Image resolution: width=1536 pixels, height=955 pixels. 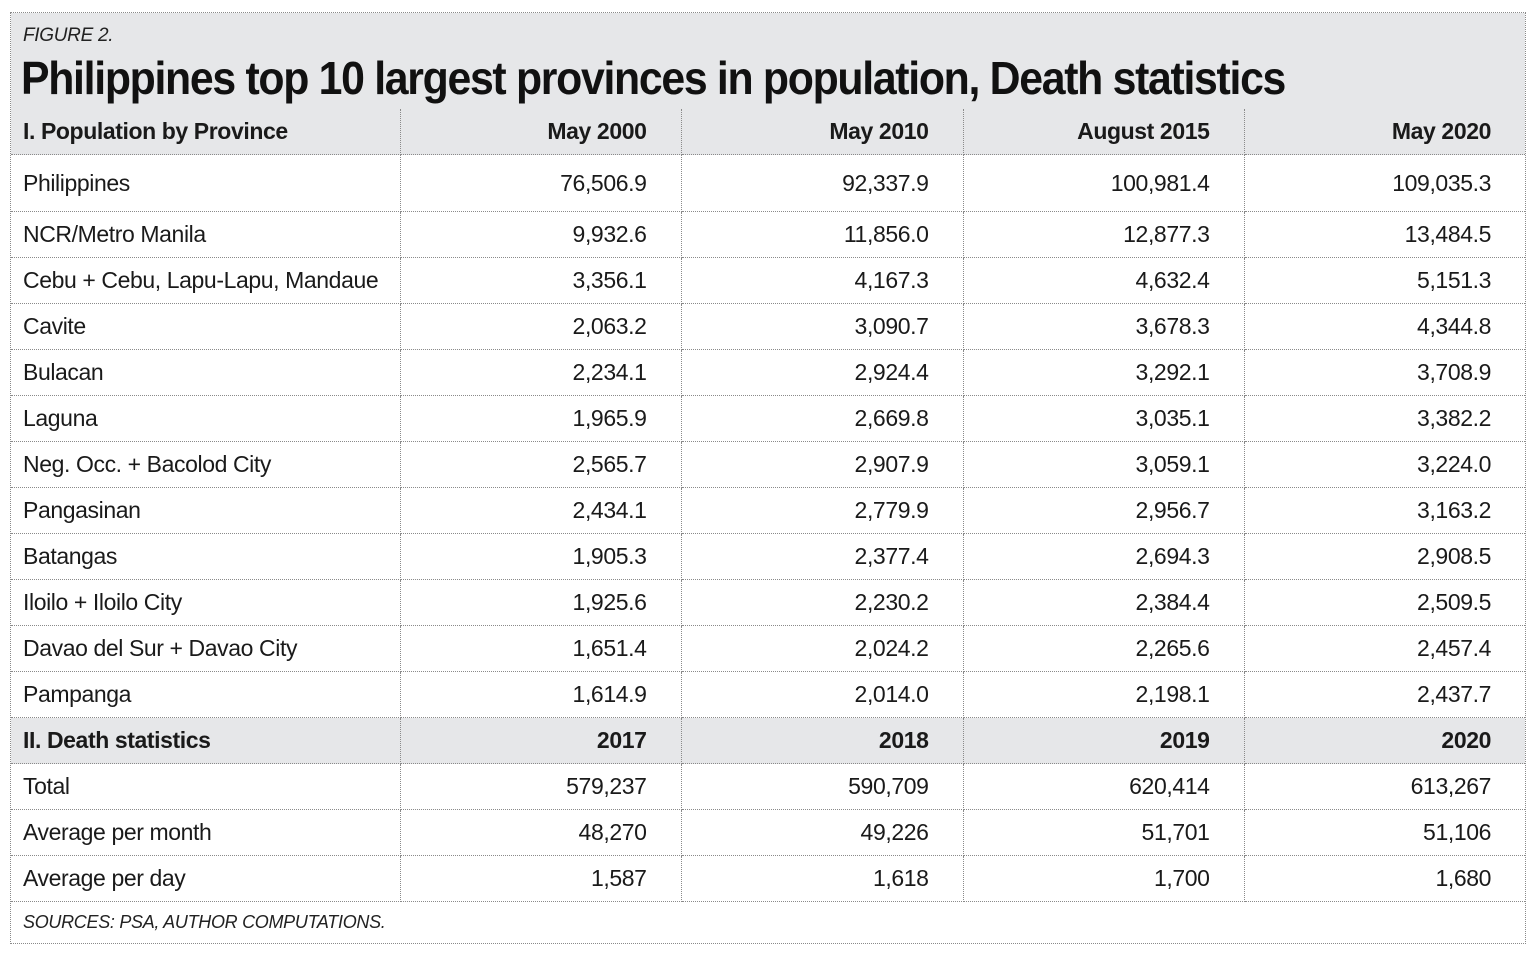 I want to click on table-cell: 3,292.1, so click(x=1104, y=372).